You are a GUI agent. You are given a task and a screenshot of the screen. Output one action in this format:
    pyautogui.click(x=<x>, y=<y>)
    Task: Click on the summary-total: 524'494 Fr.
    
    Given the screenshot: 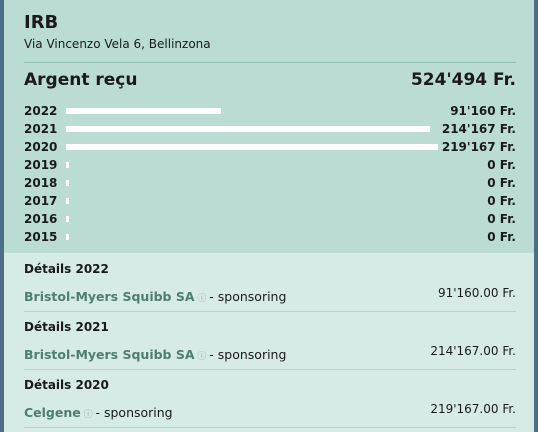 What is the action you would take?
    pyautogui.click(x=463, y=80)
    